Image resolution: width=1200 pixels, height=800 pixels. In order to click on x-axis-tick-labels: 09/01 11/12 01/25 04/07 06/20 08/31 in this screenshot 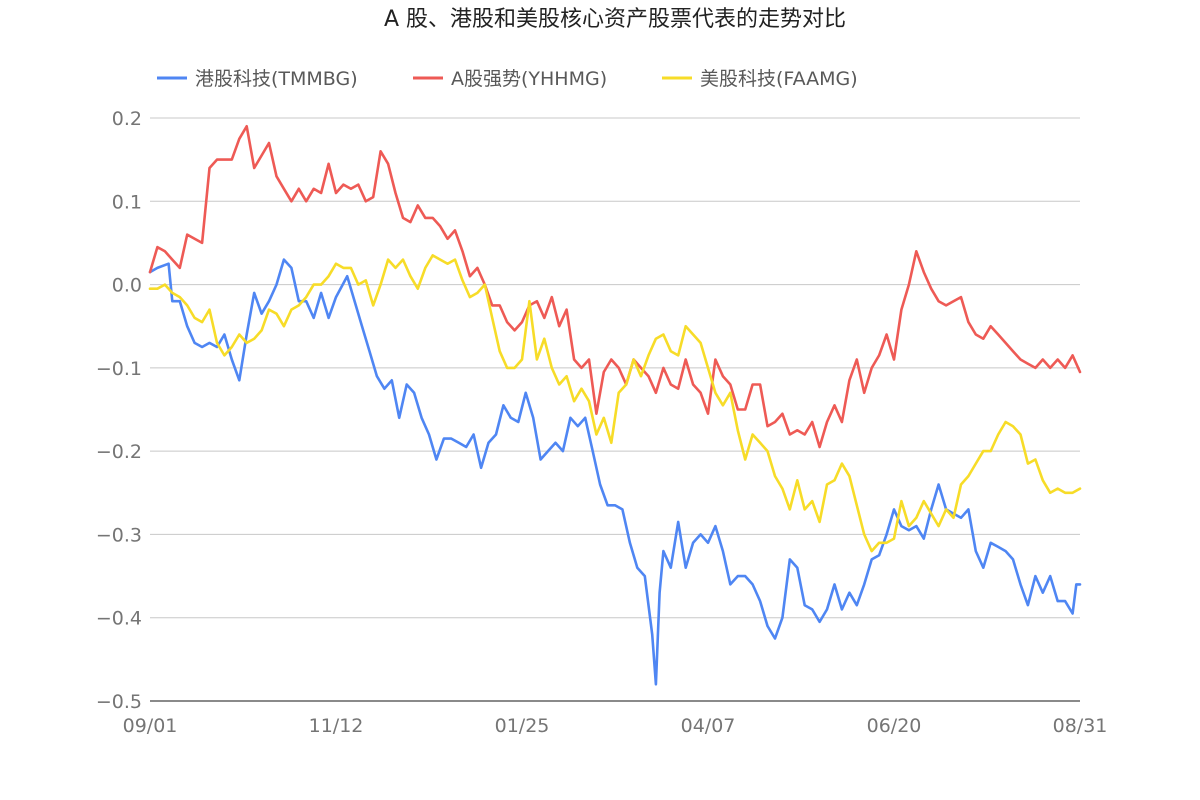, I will do `click(615, 726)`.